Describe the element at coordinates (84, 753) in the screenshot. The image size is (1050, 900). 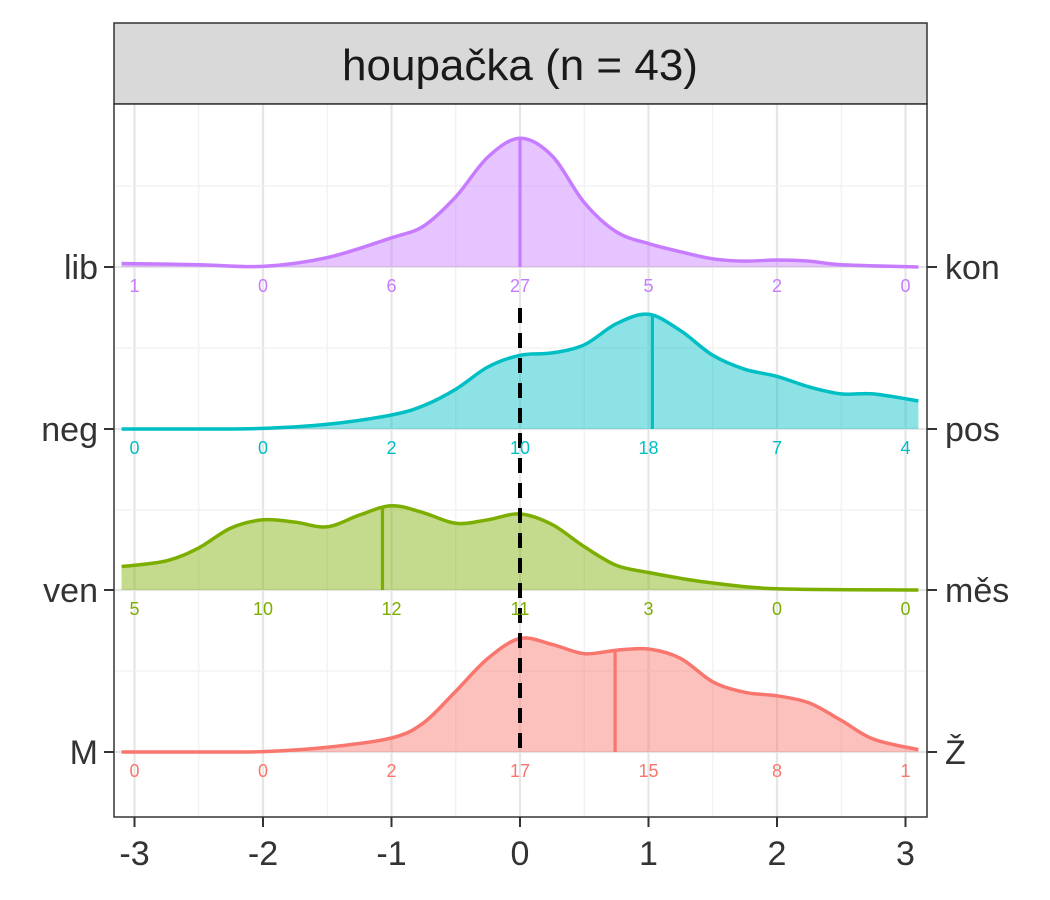
I see `y-label-left: M` at that location.